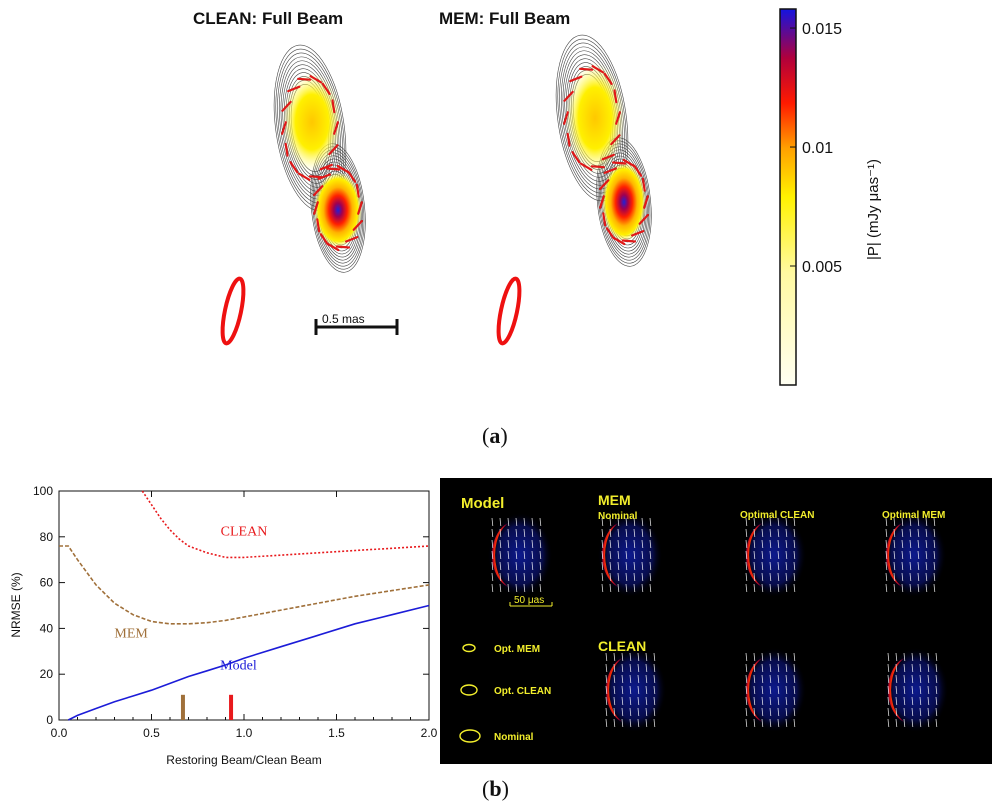 The height and width of the screenshot is (805, 995). What do you see at coordinates (913, 515) in the screenshot?
I see `optimal-mem-label: Optimal MEM` at bounding box center [913, 515].